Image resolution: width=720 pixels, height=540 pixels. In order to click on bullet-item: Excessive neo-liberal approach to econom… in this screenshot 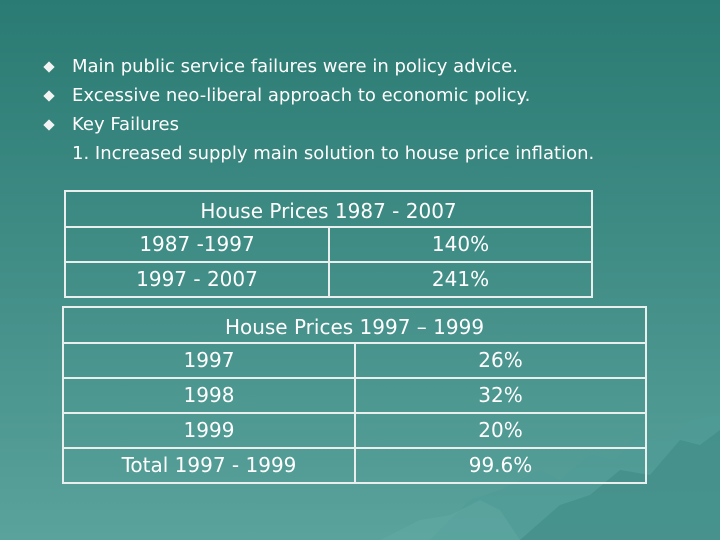, I will do `click(318, 95)`.